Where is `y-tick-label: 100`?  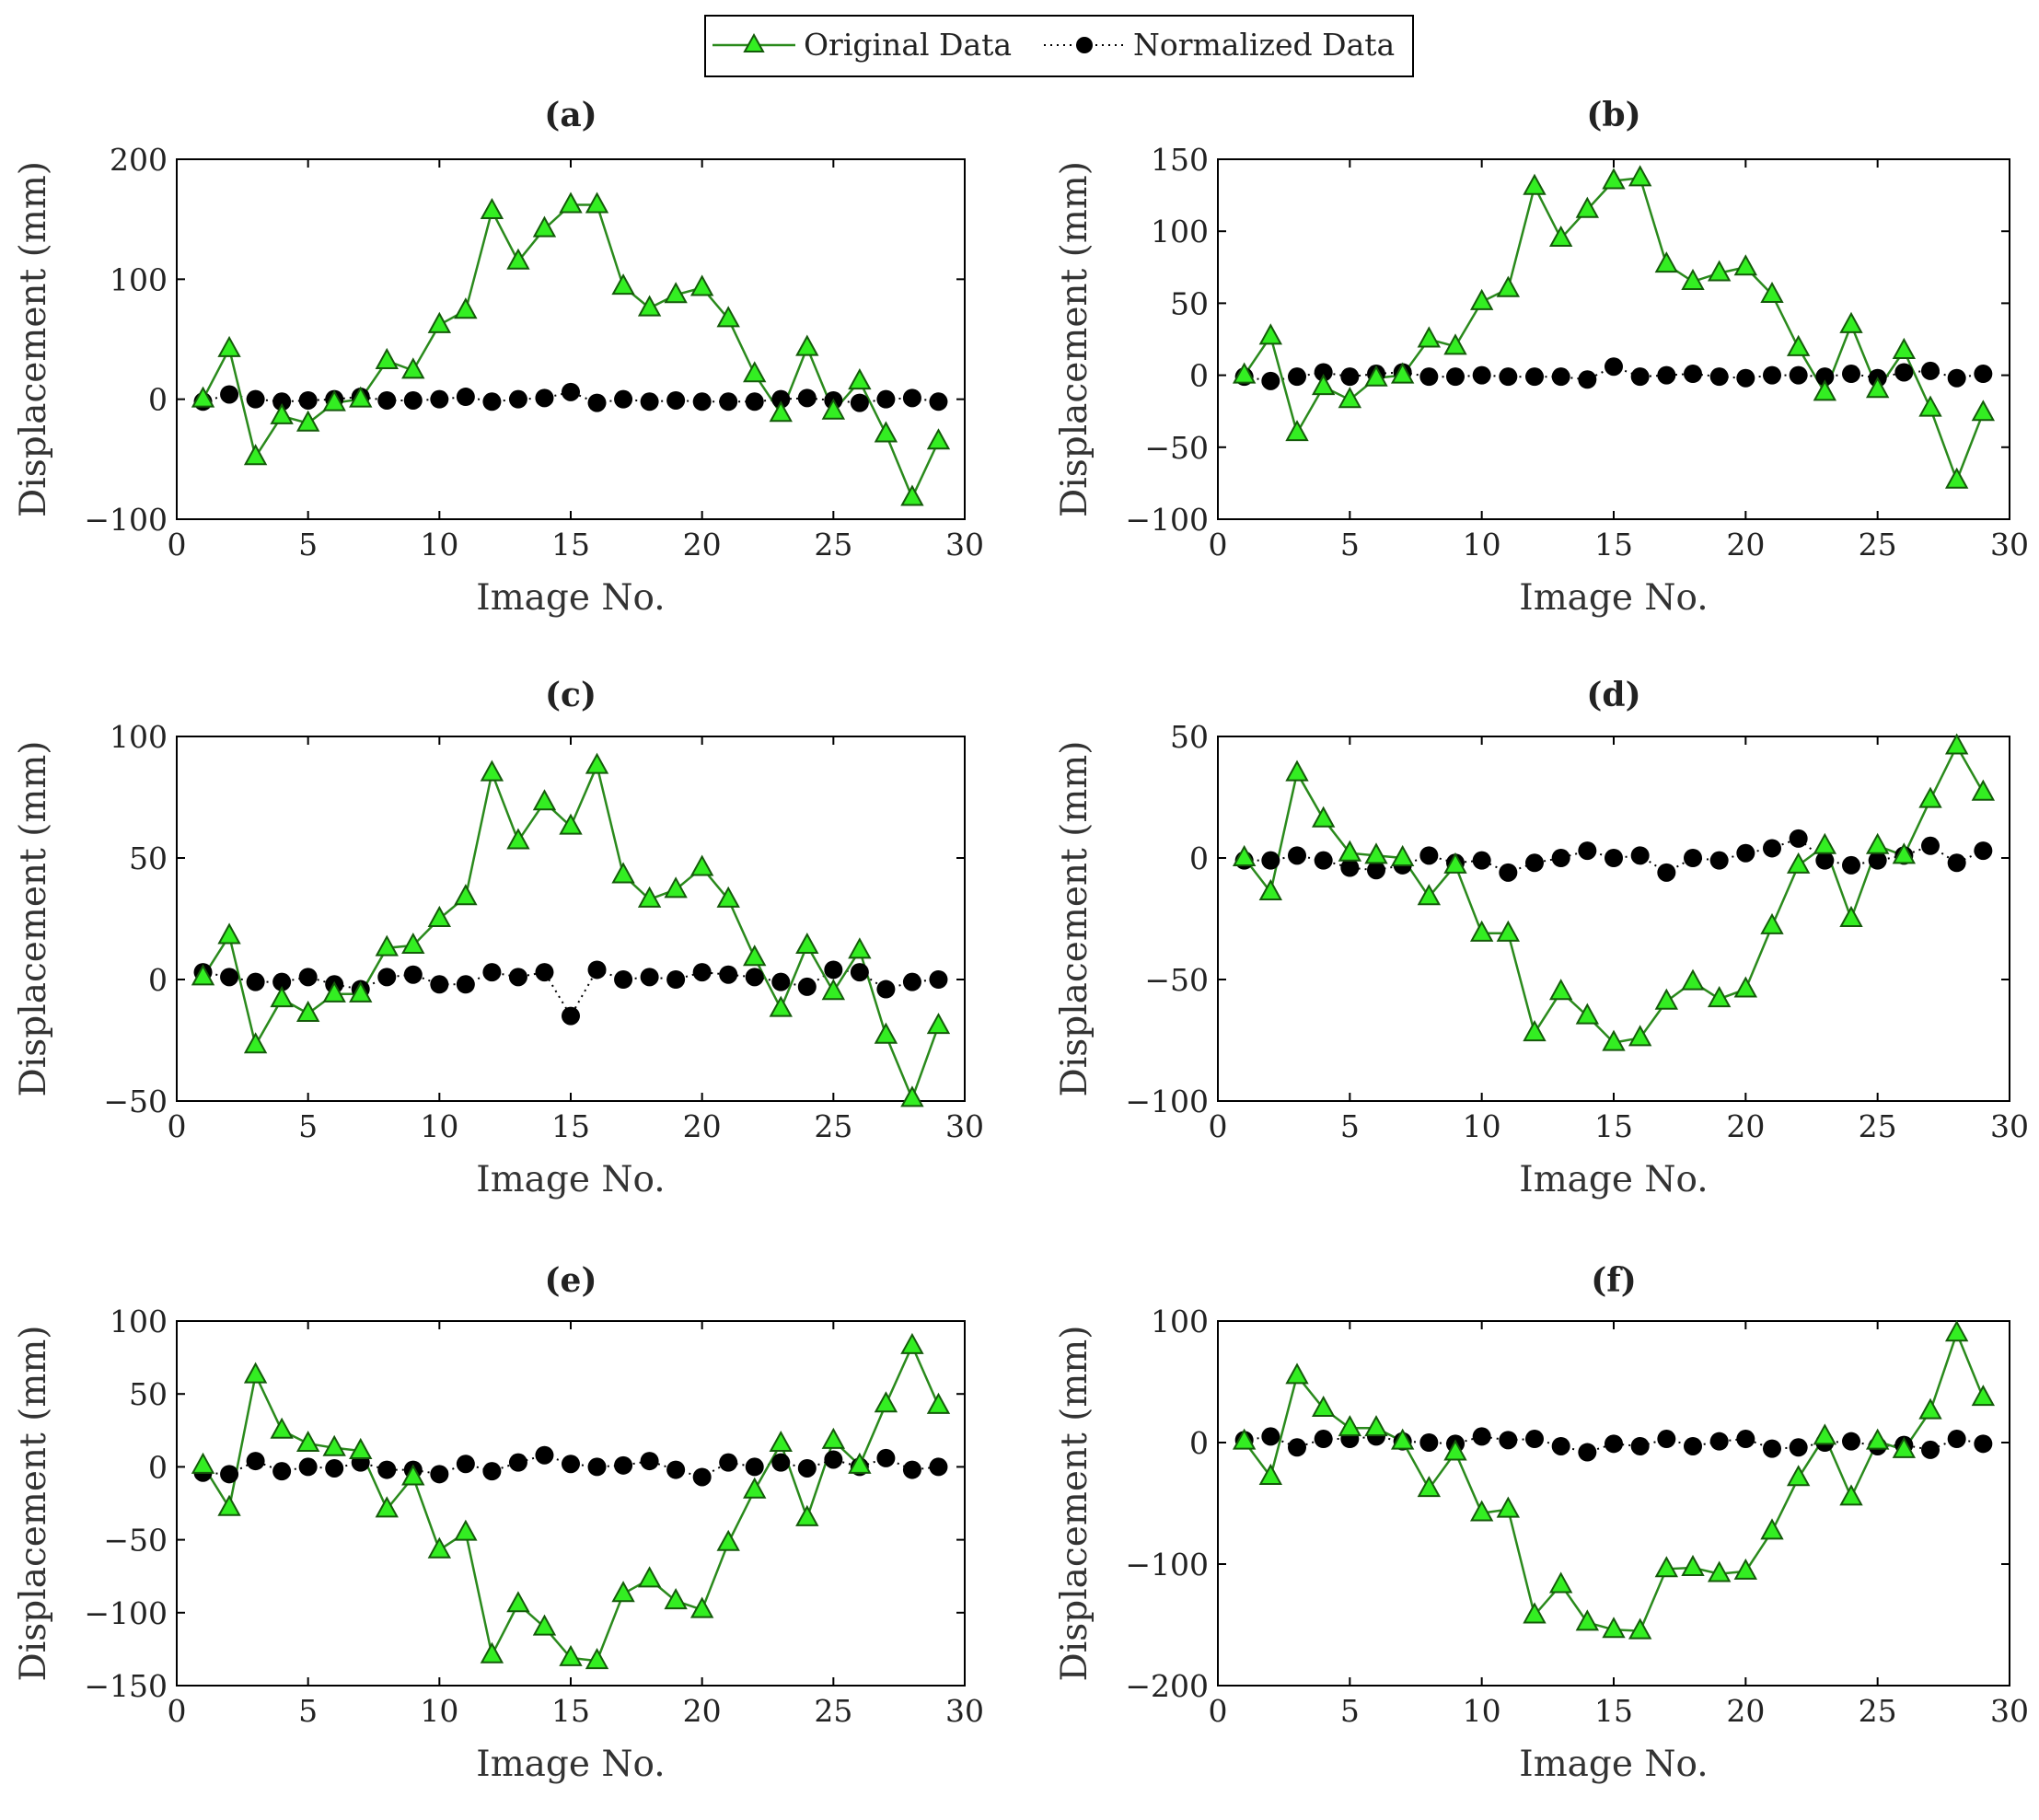
y-tick-label: 100 is located at coordinates (139, 737).